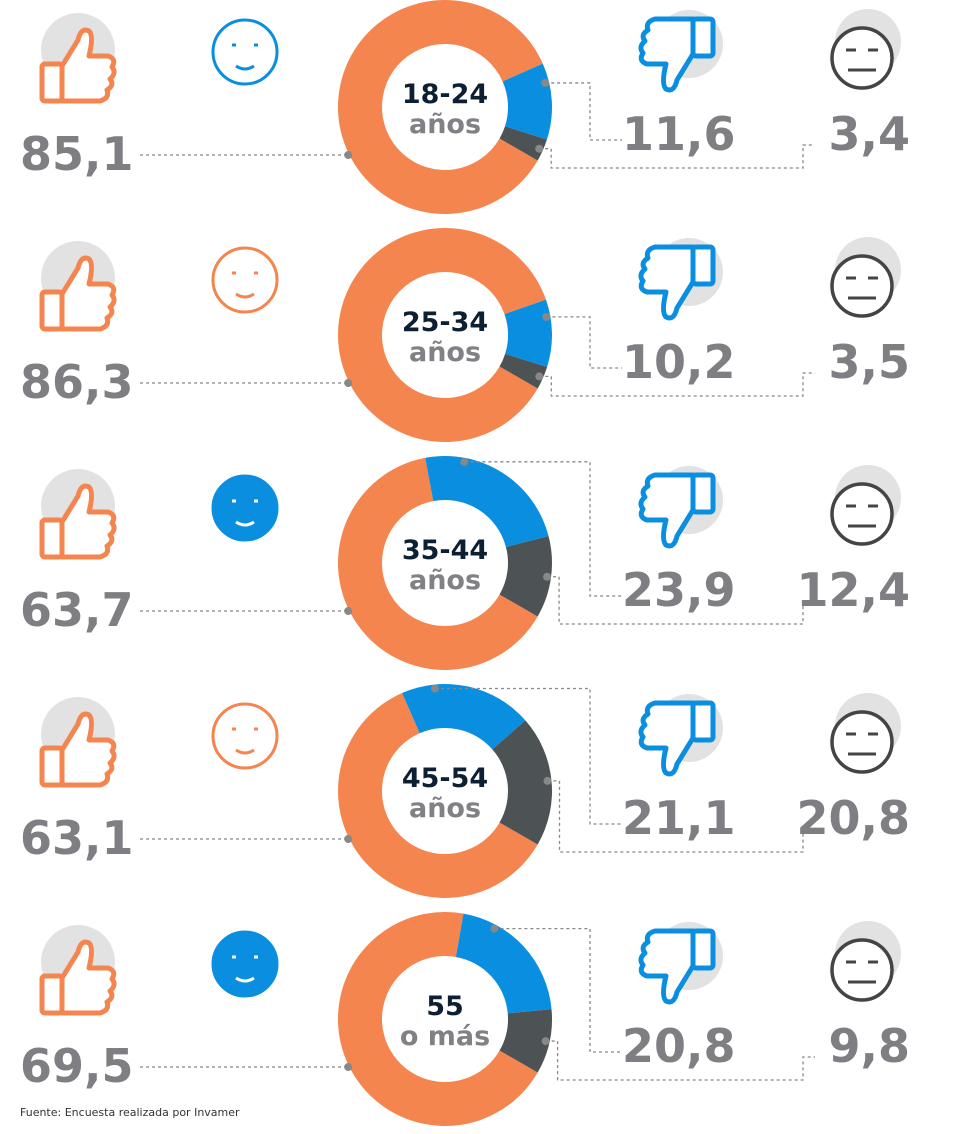  Describe the element at coordinates (854, 818) in the screenshot. I see `neutral-value: 20,8` at that location.